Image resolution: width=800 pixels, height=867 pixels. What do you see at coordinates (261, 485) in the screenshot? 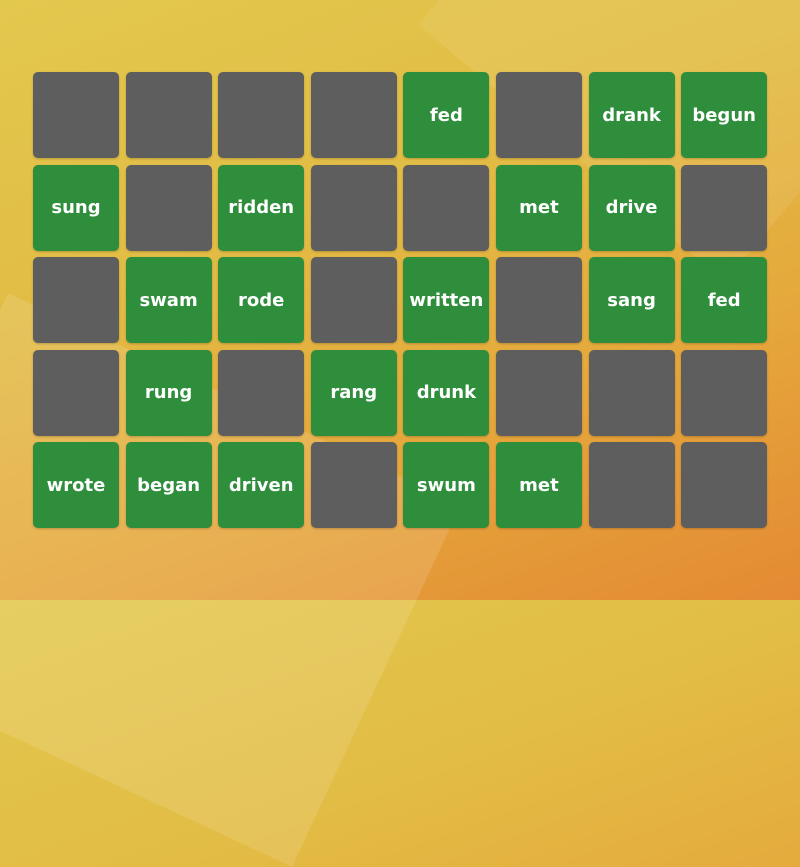
I see `revealed-tile: driven` at bounding box center [261, 485].